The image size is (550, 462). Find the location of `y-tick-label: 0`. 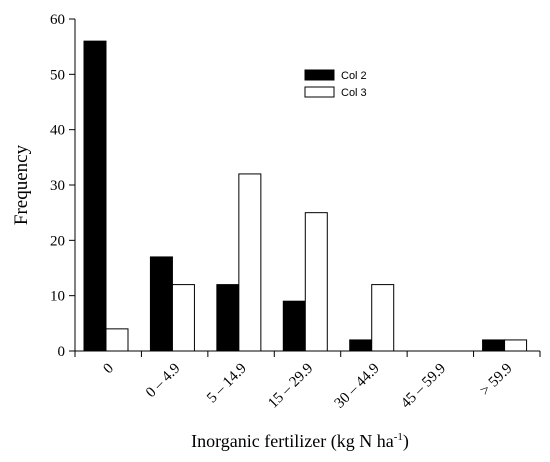

y-tick-label: 0 is located at coordinates (62, 352).